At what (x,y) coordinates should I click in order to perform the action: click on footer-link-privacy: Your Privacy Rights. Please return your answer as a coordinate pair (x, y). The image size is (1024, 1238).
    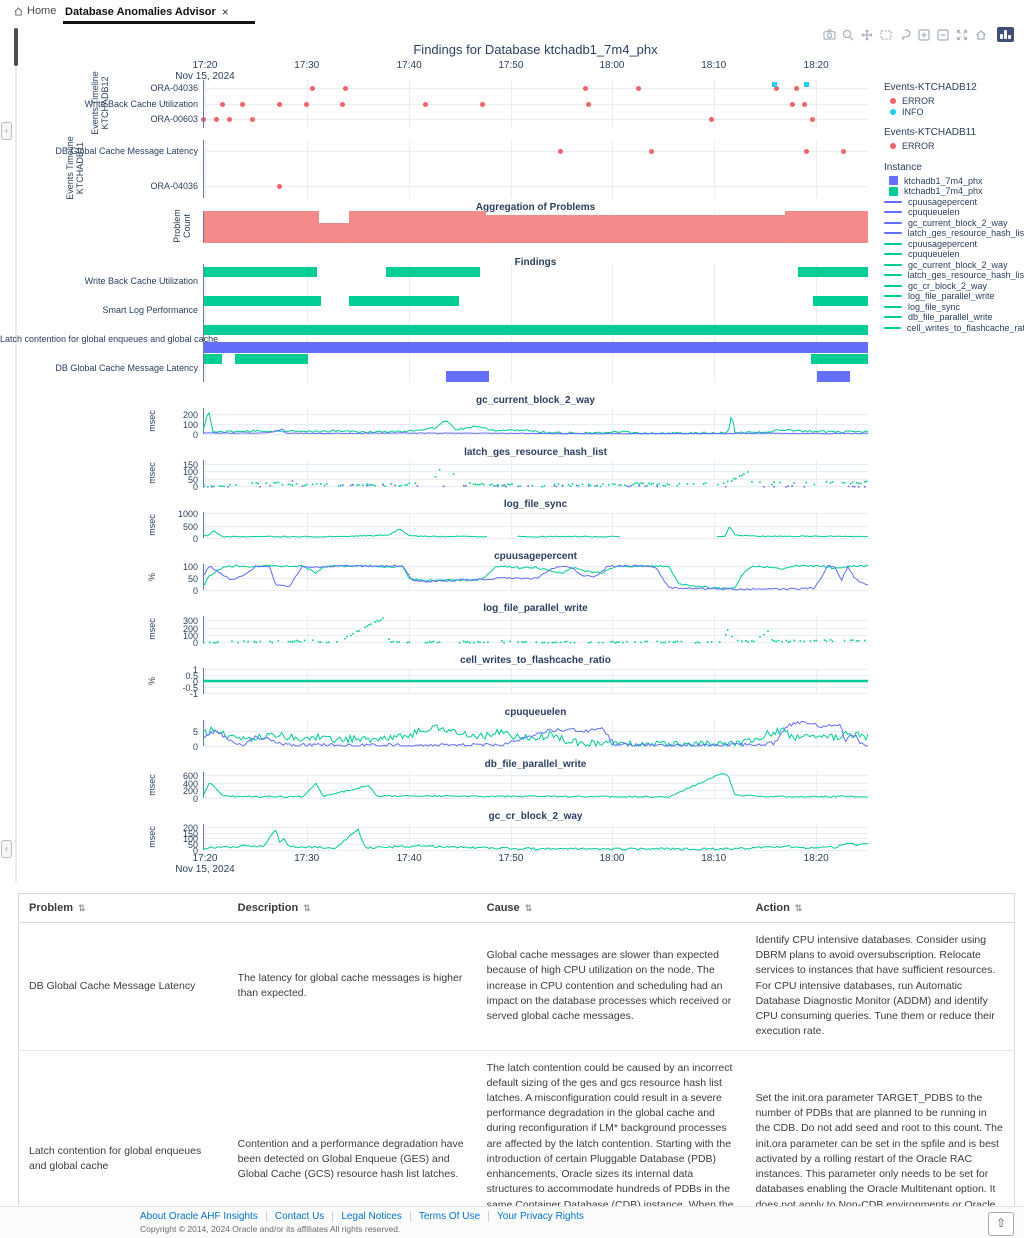
    Looking at the image, I should click on (540, 1216).